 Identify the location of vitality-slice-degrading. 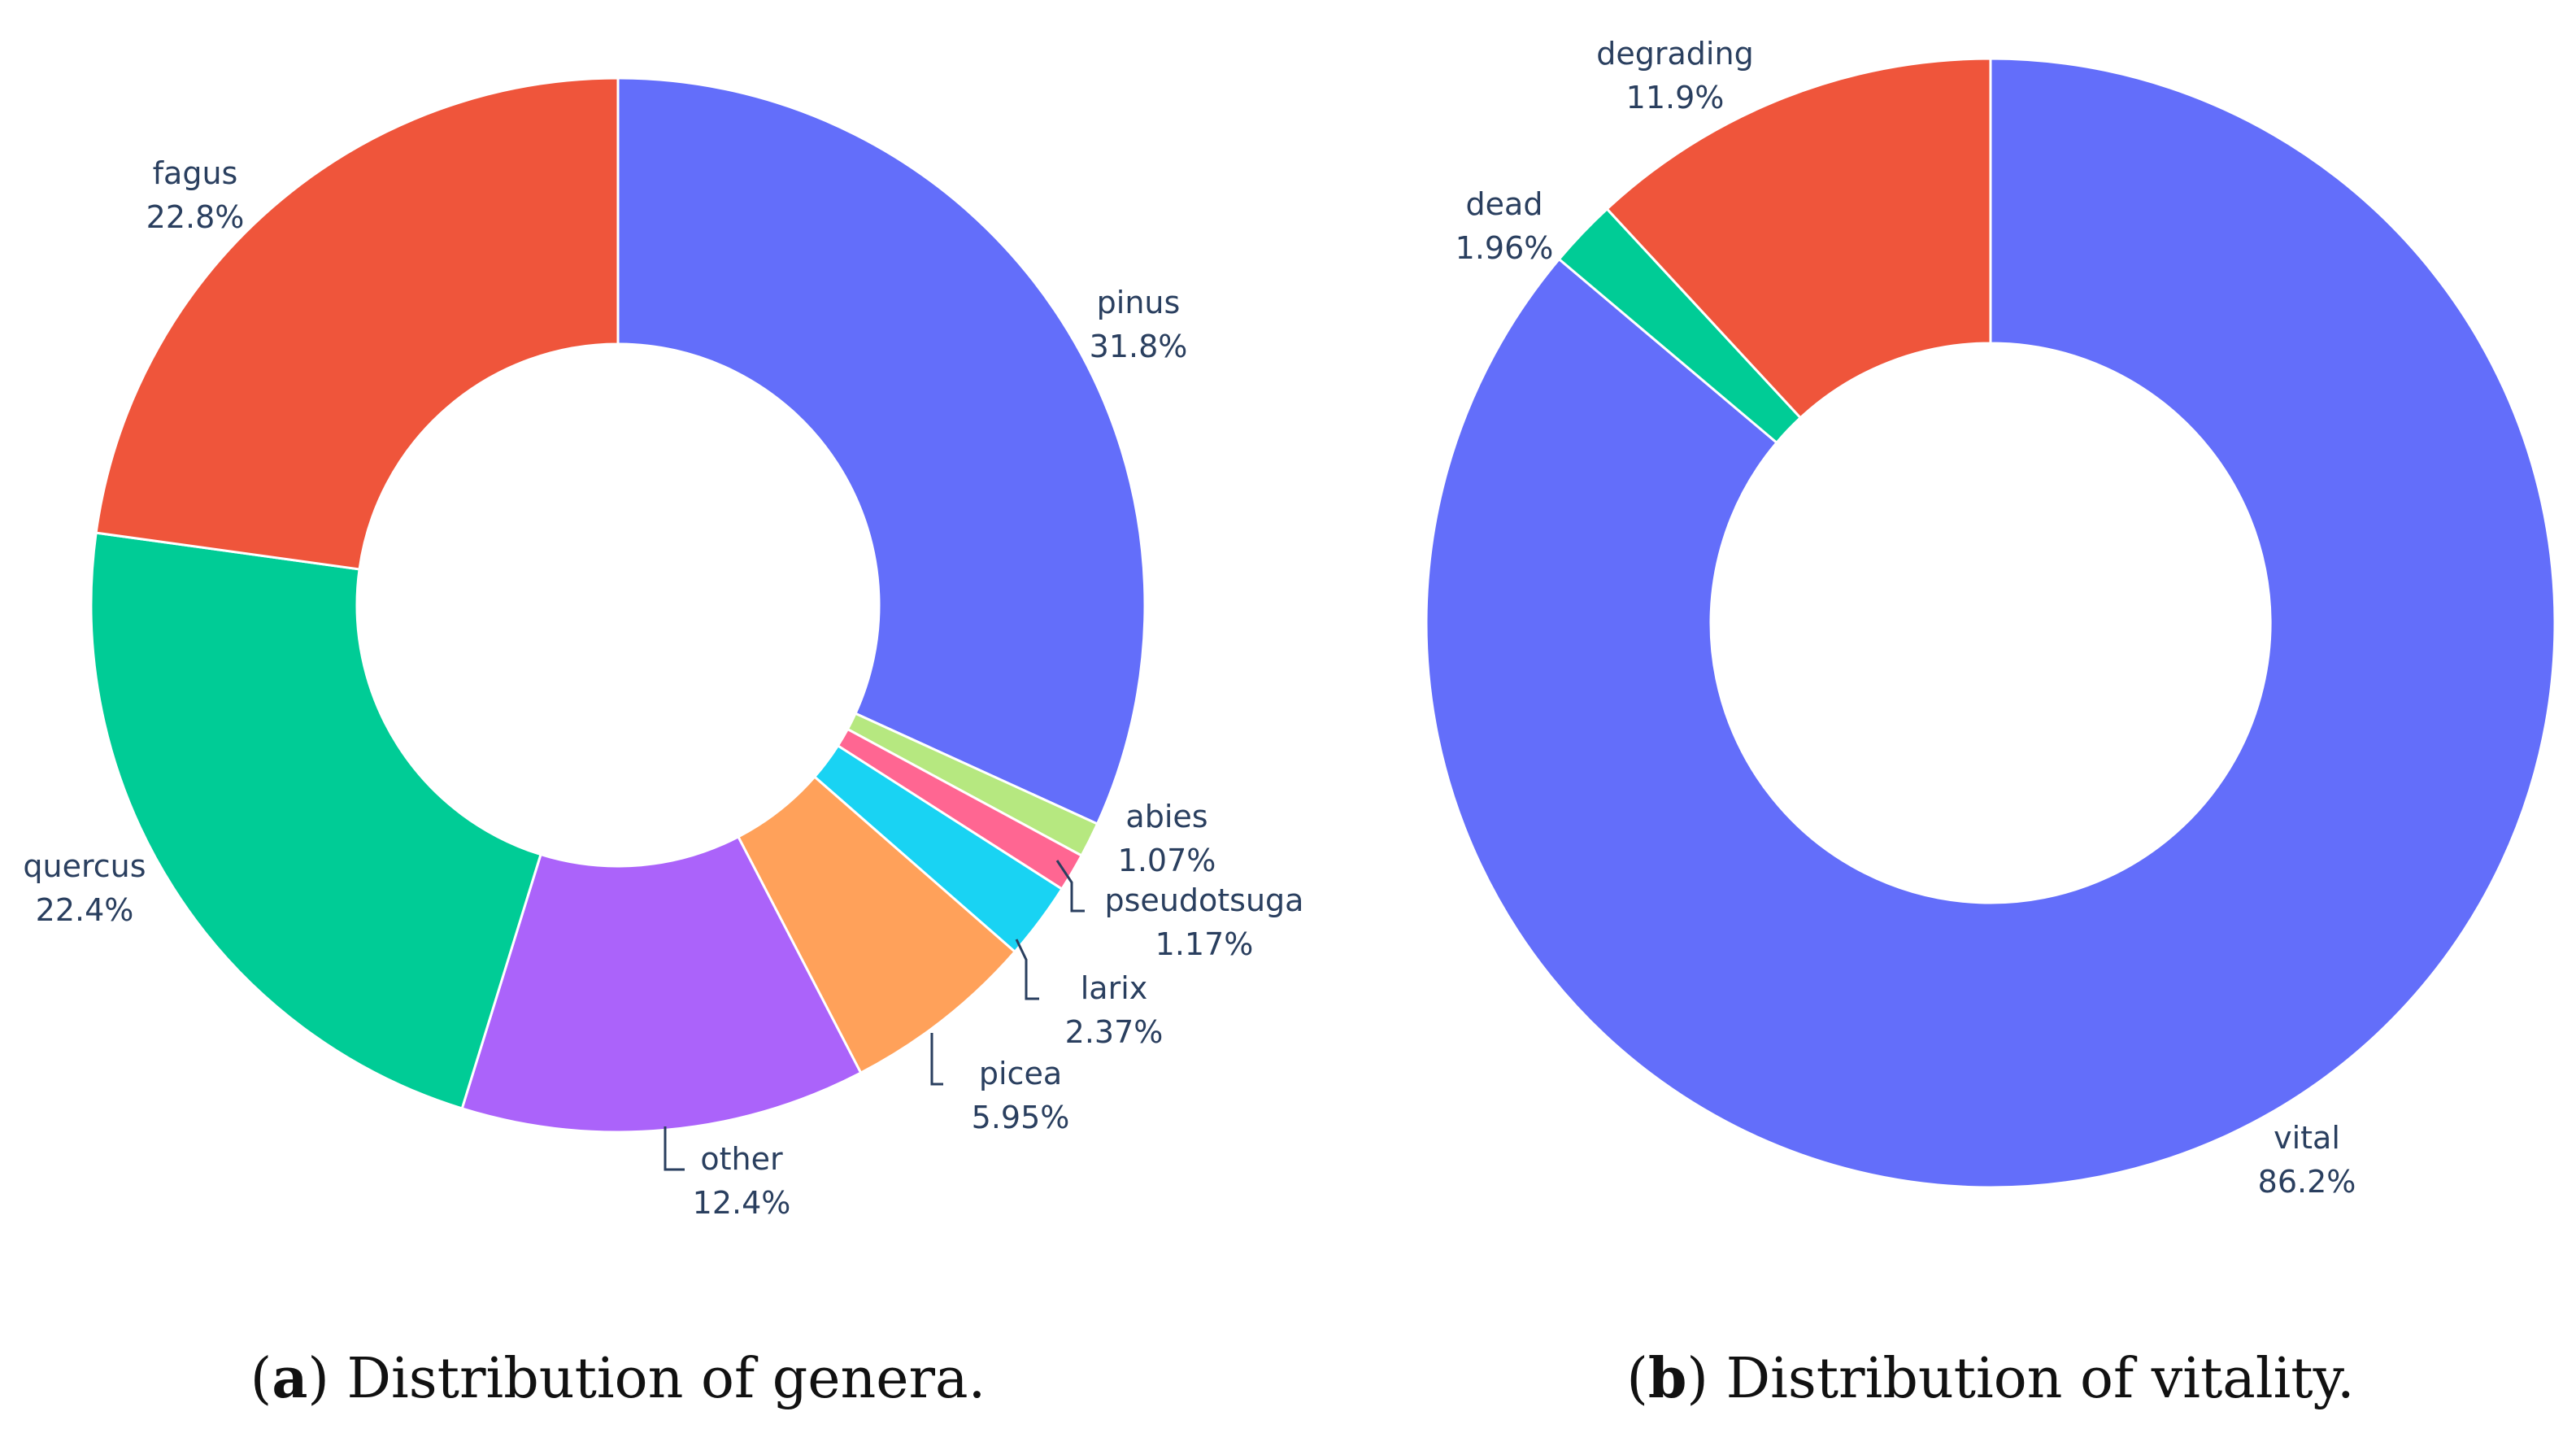
(1798, 238).